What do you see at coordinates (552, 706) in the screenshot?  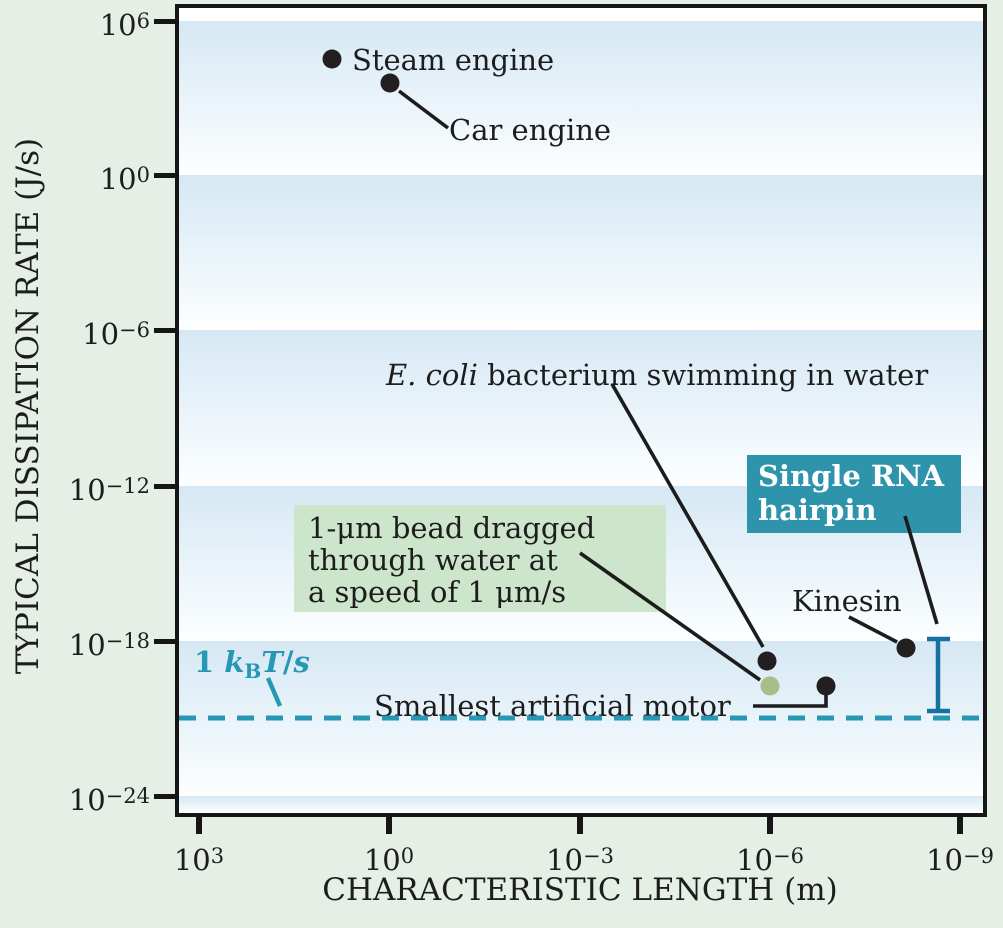 I see `smallest-motor-label: Smallest artificial motor` at bounding box center [552, 706].